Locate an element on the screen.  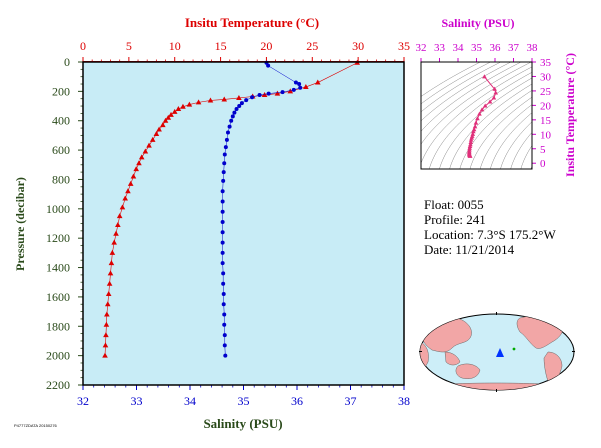
top-axis-title: Insitu Temperature (°C) is located at coordinates (252, 22).